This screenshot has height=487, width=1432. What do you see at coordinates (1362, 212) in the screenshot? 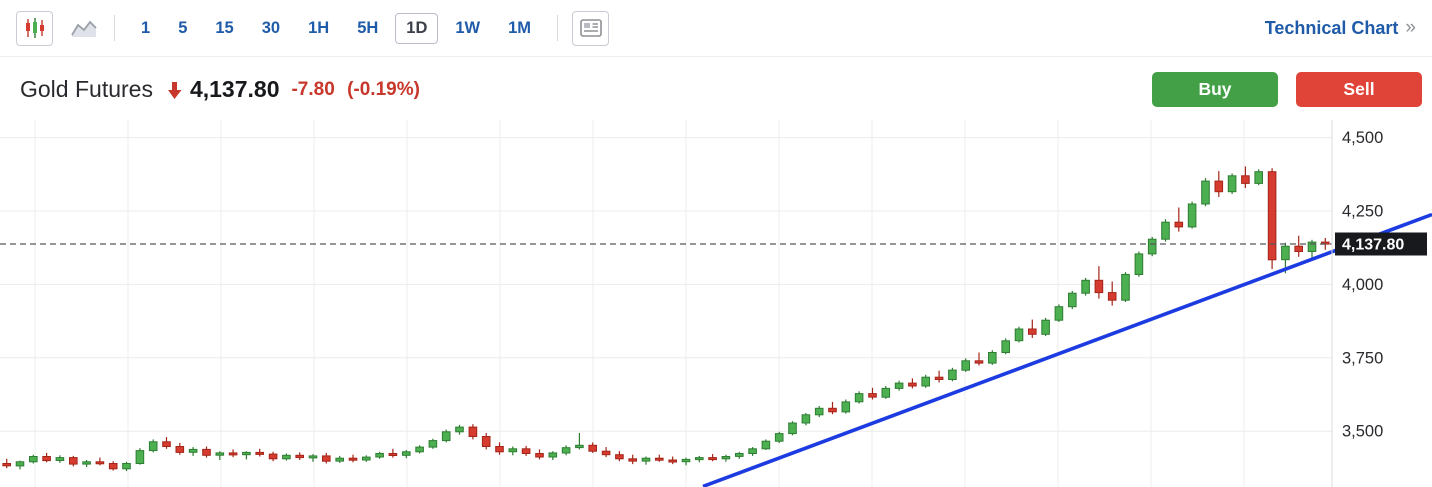
I see `y-axis-label: 4,250` at bounding box center [1362, 212].